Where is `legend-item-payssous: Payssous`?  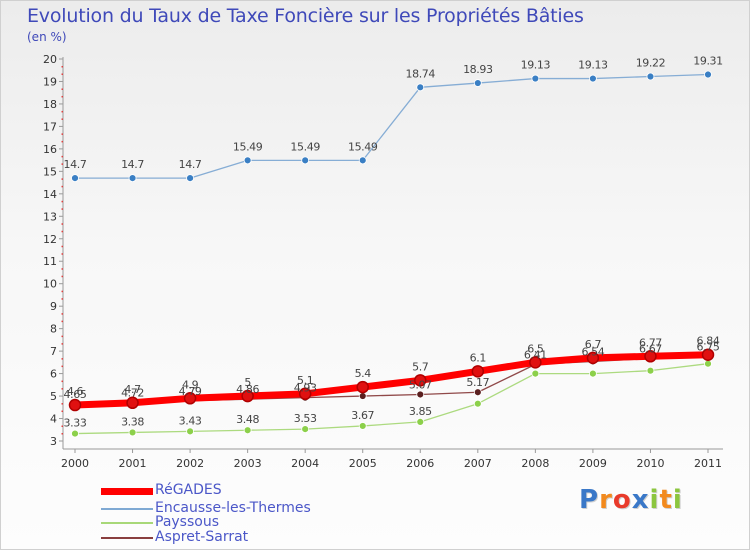 legend-item-payssous: Payssous is located at coordinates (231, 522).